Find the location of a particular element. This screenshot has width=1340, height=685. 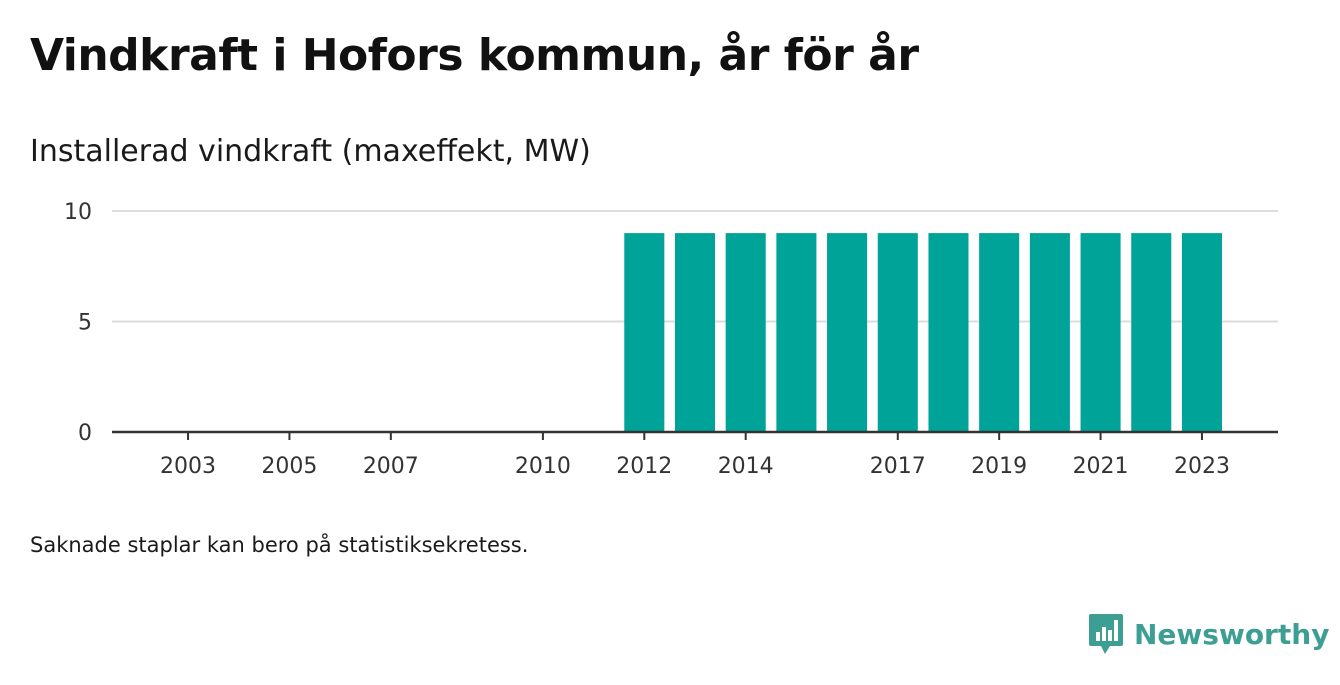

x-tick-label: 2014 is located at coordinates (746, 466).